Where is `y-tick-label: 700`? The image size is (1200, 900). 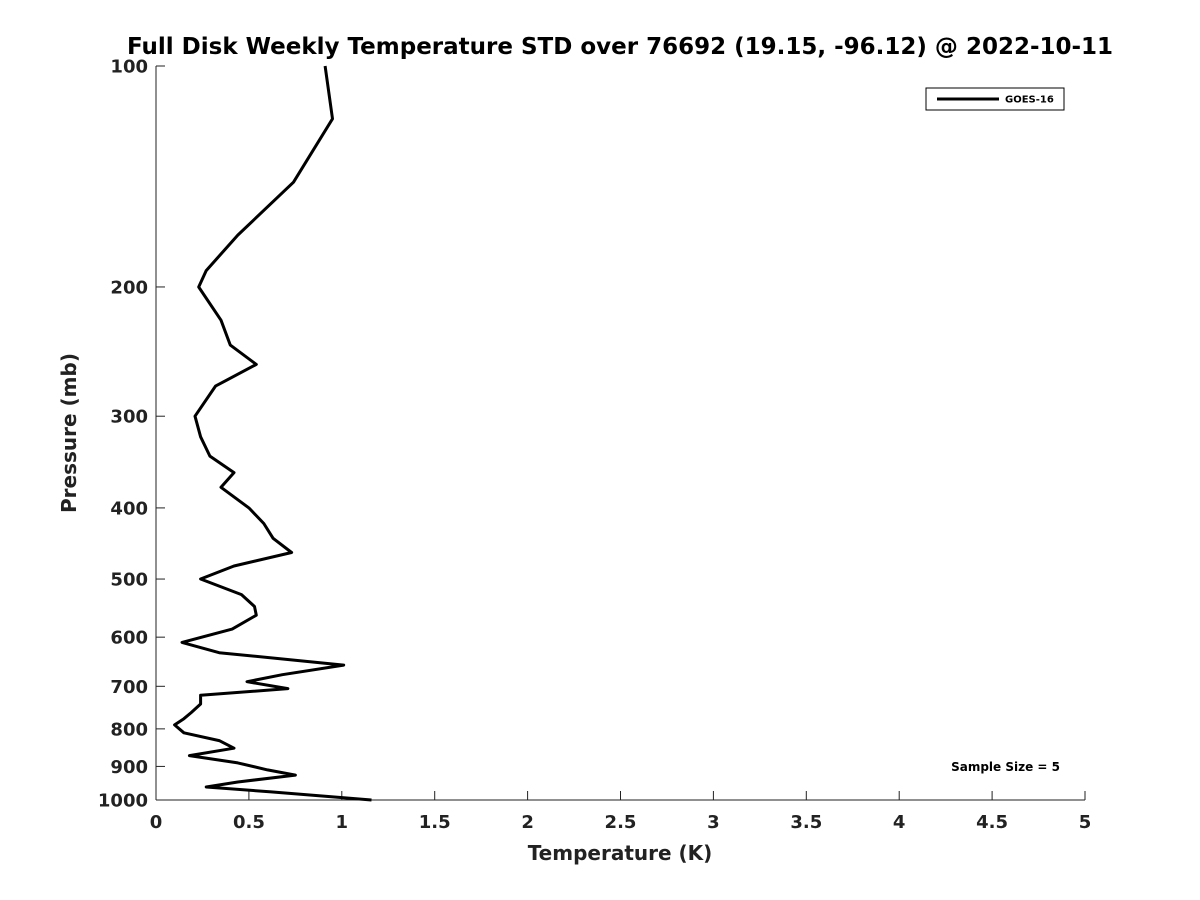 y-tick-label: 700 is located at coordinates (129, 687).